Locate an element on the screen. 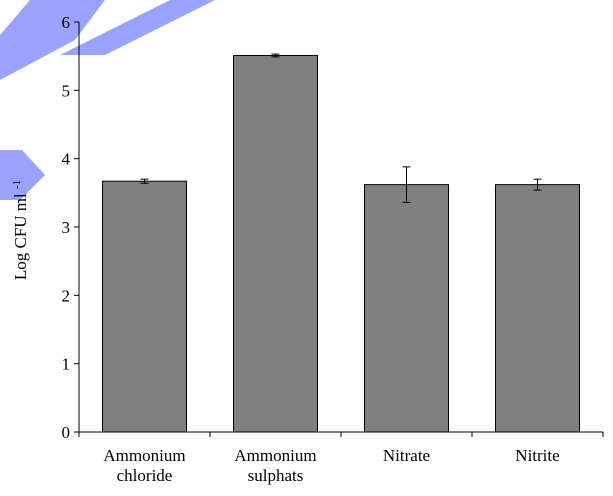 This screenshot has height=496, width=613. y-tick-label-3: 3 is located at coordinates (66, 227).